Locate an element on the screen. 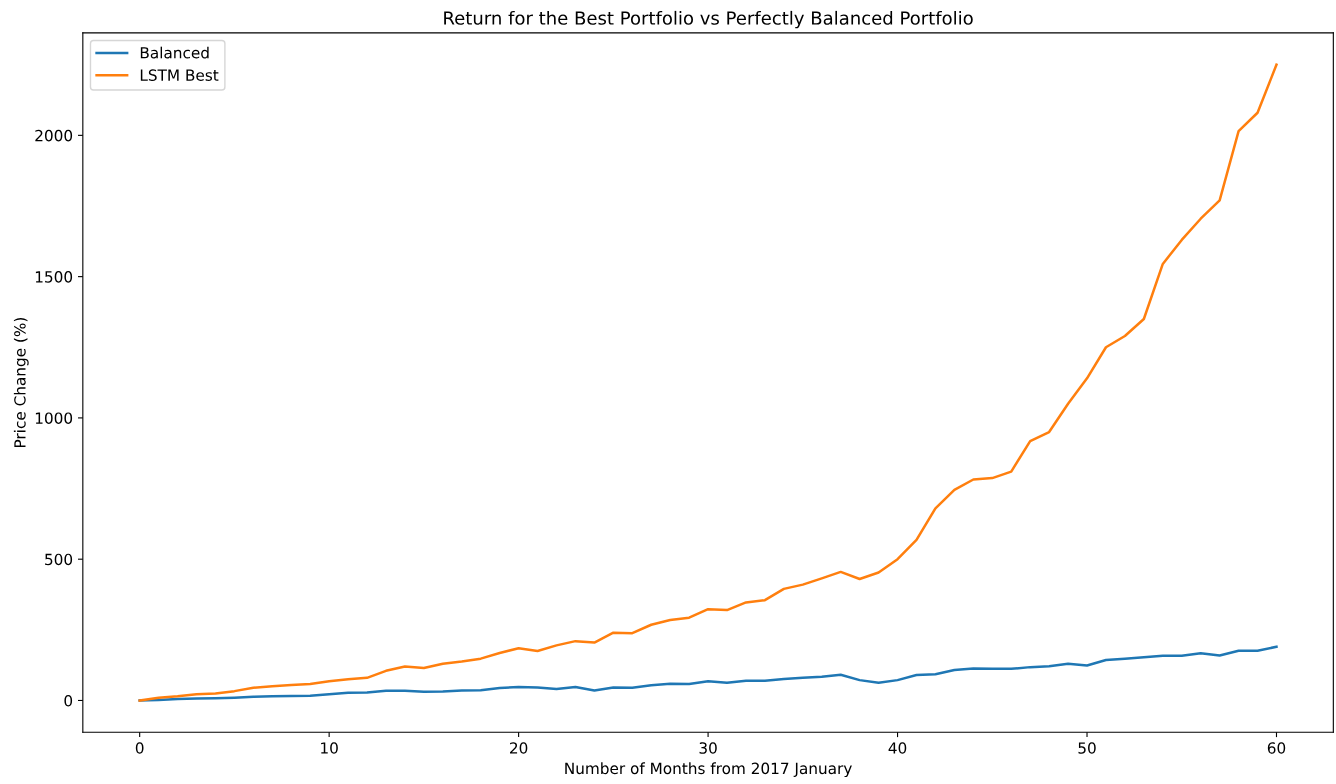 This screenshot has height=784, width=1336. x-tick-label: 20 is located at coordinates (519, 748).